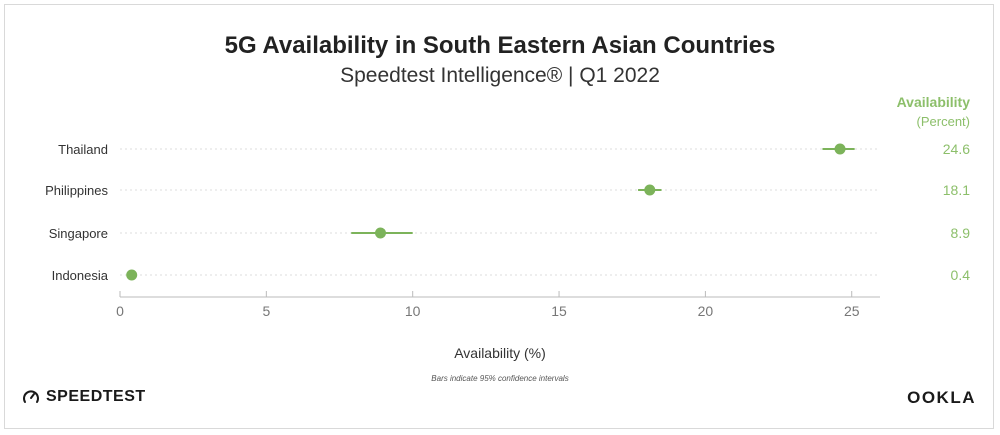  I want to click on value-column-header: Availability, so click(934, 102).